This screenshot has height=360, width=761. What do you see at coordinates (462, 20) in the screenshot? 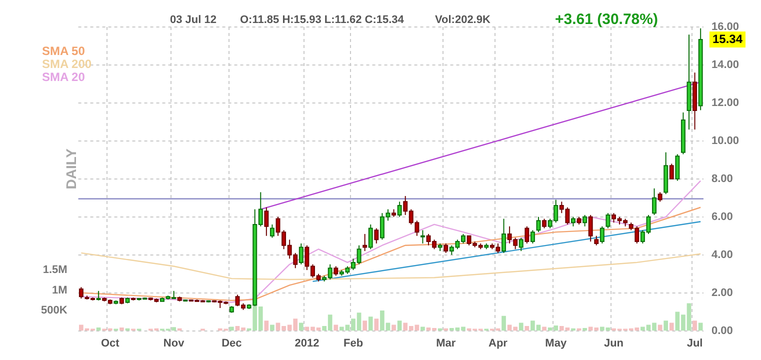
I see `text: Vol:202.9K` at bounding box center [462, 20].